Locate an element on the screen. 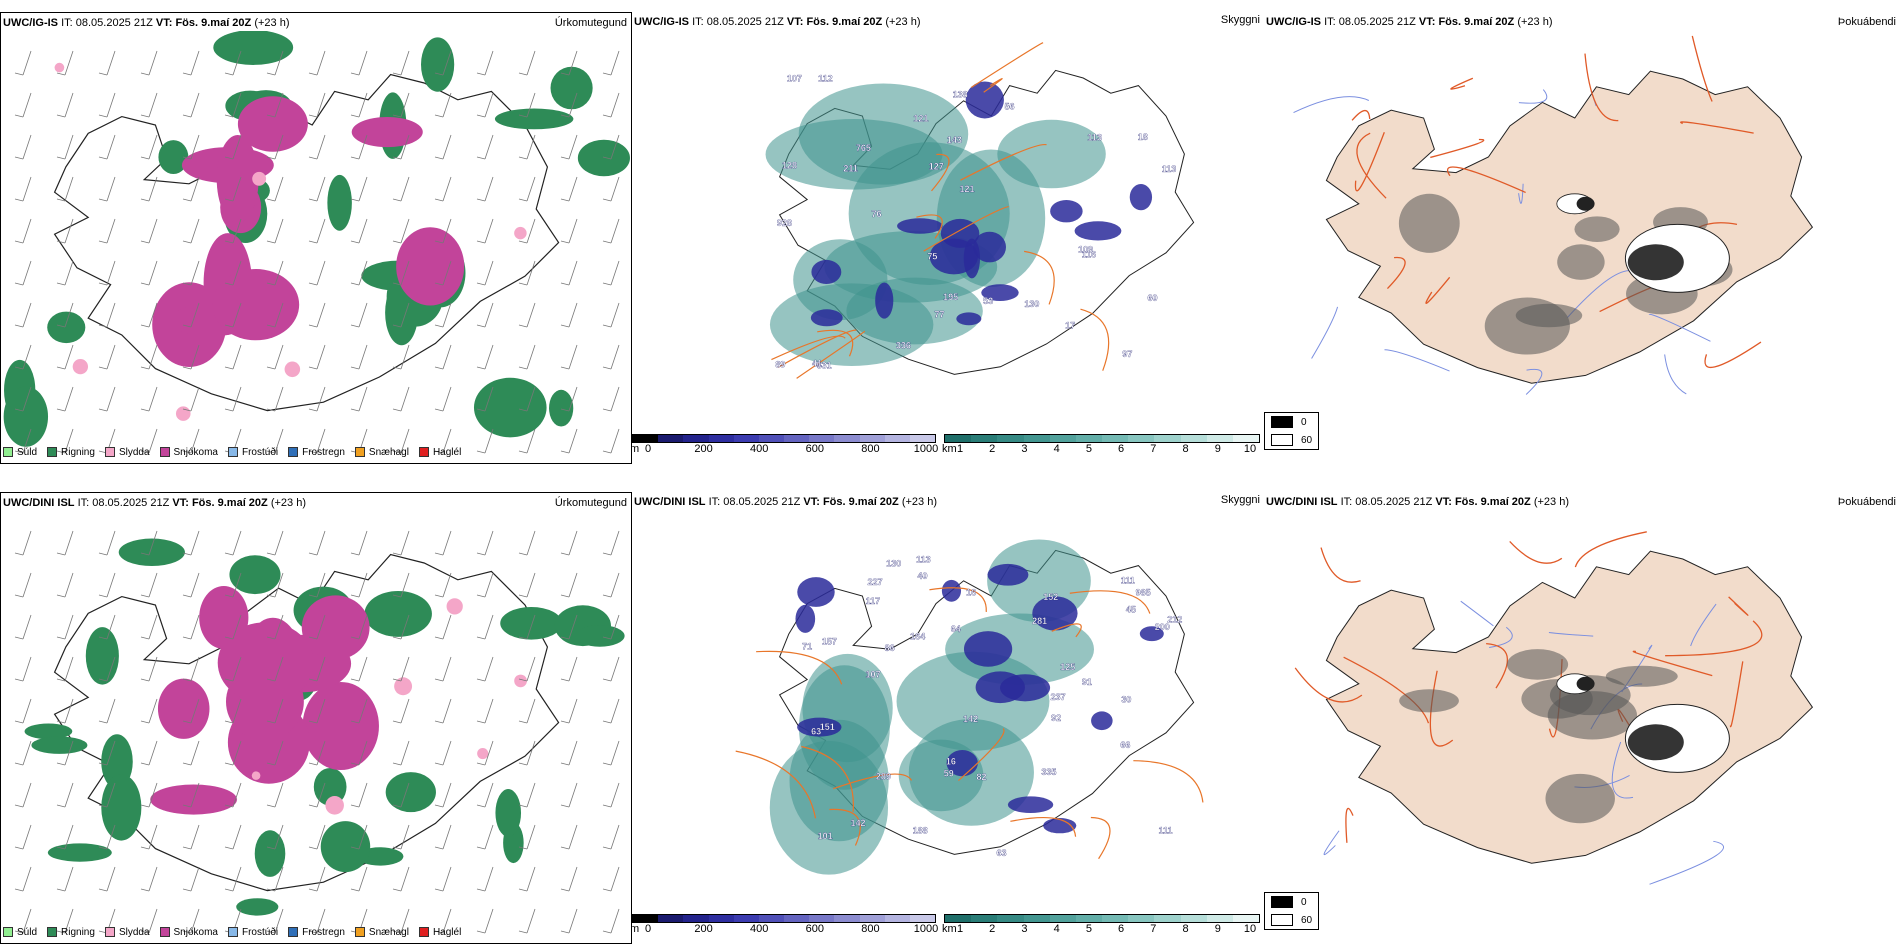 Image resolution: width=1900 pixels, height=950 pixels. cloud-base-label: 77 is located at coordinates (939, 315).